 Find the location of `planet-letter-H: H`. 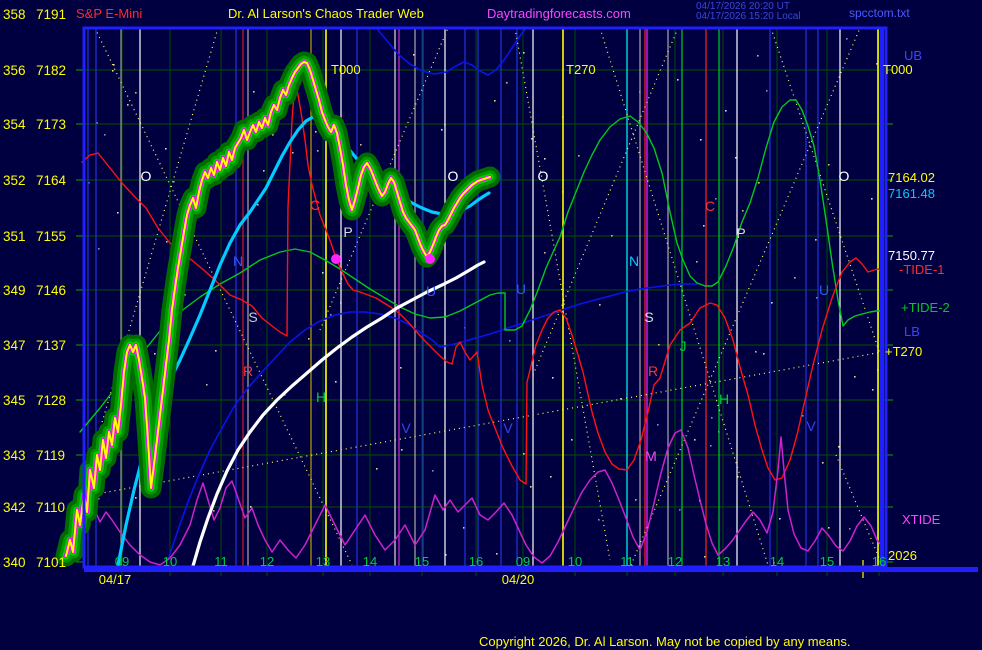

planet-letter-H: H is located at coordinates (321, 397).